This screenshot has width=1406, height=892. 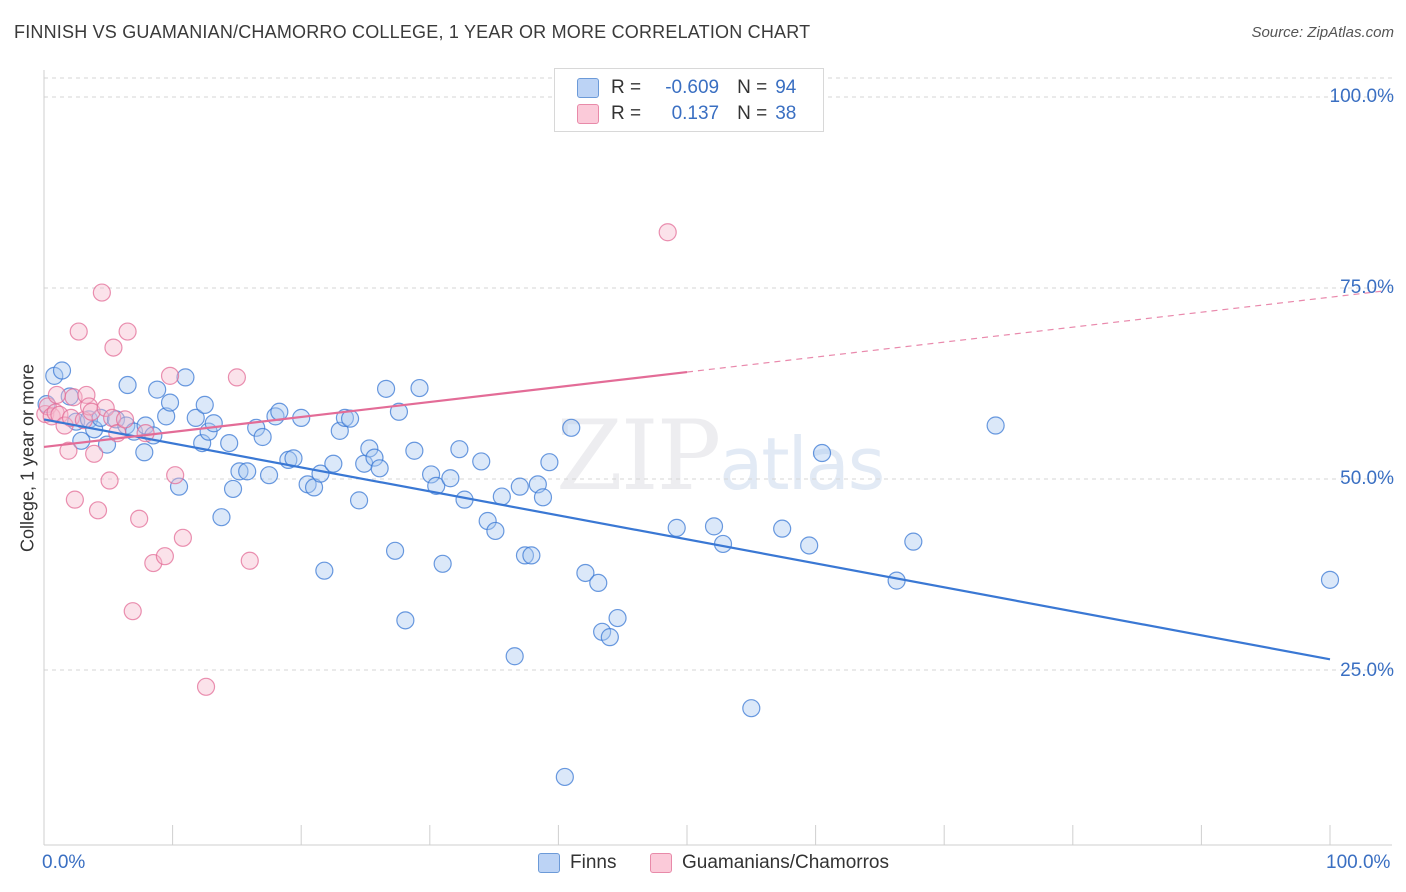 What do you see at coordinates (695, 113) in the screenshot?
I see `r-value: 0.137` at bounding box center [695, 113].